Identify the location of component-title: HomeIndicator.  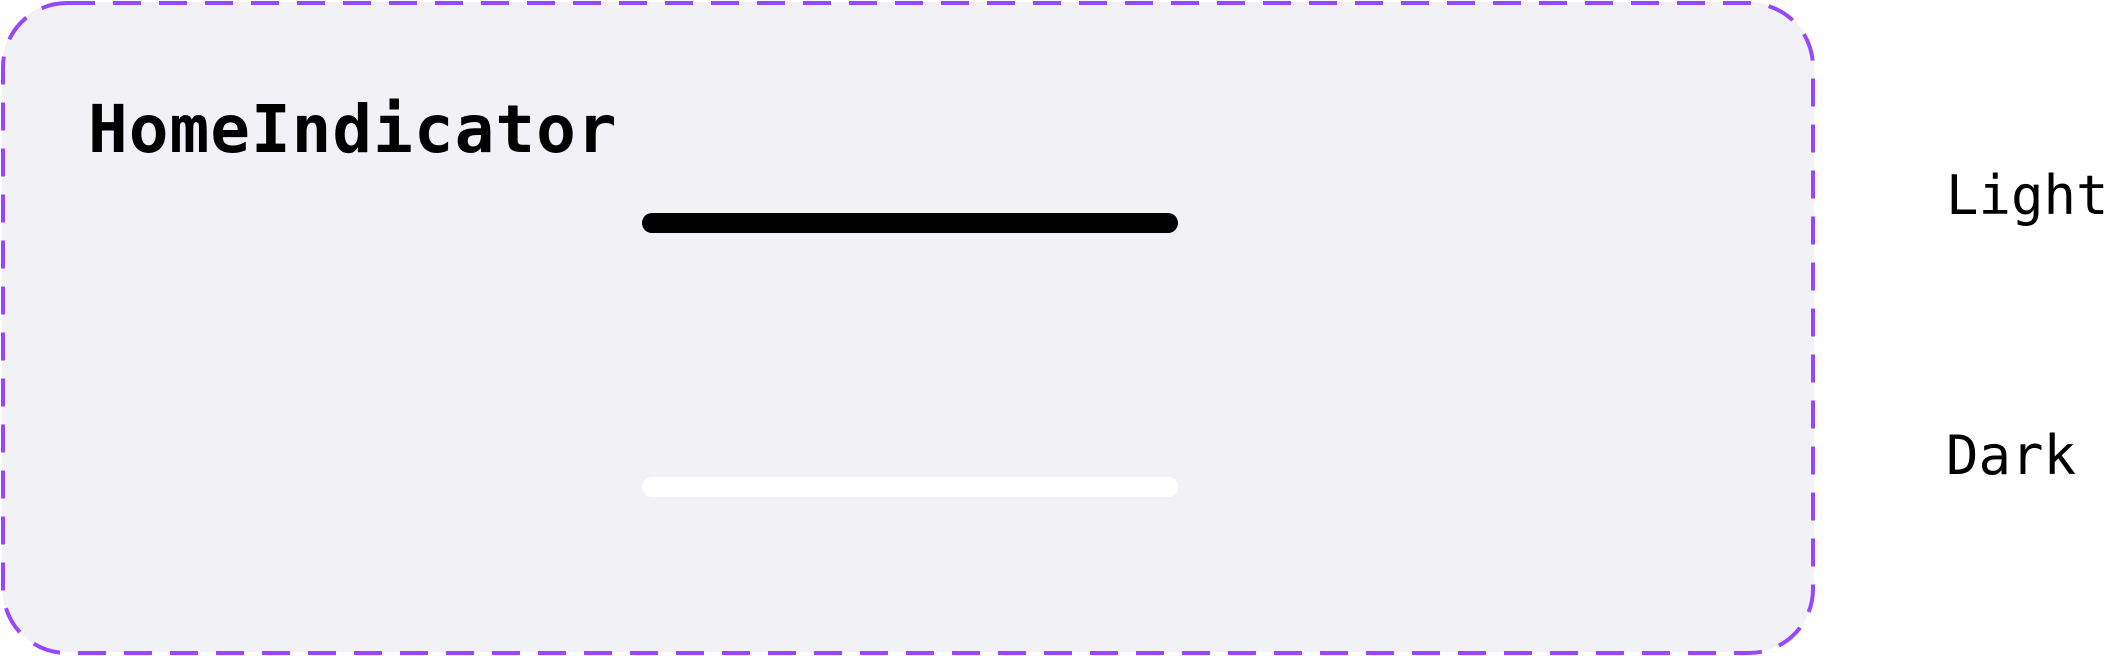
(353, 129).